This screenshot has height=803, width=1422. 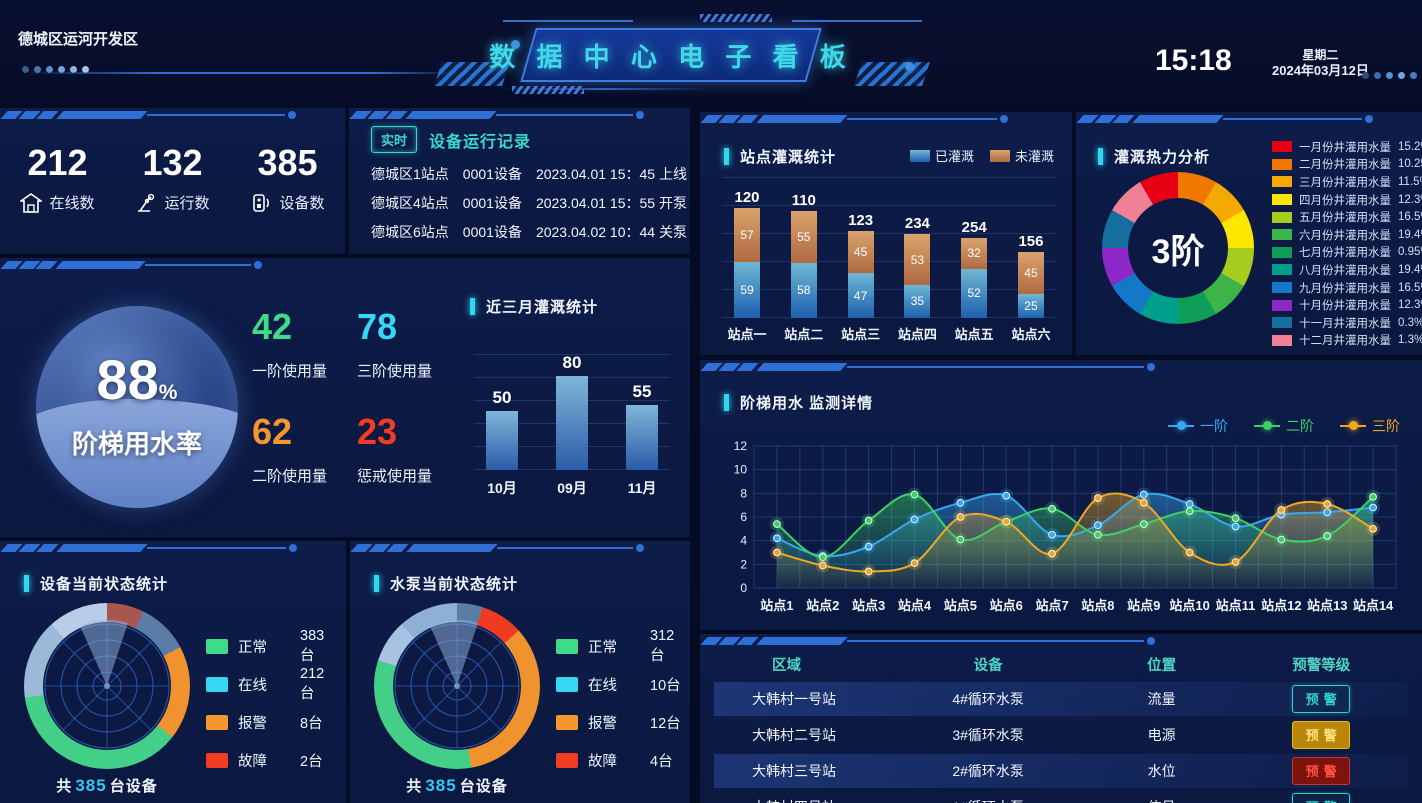 What do you see at coordinates (272, 760) in the screenshot?
I see `status-legend-row: 故障 2台` at bounding box center [272, 760].